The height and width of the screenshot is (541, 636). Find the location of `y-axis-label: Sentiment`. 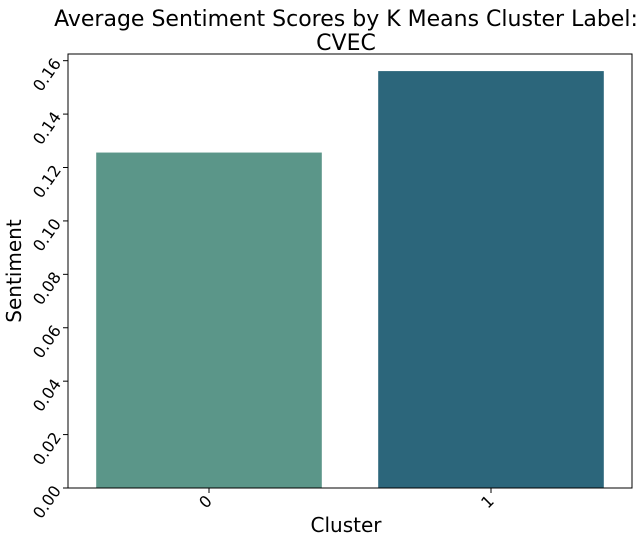

y-axis-label: Sentiment is located at coordinates (14, 271).